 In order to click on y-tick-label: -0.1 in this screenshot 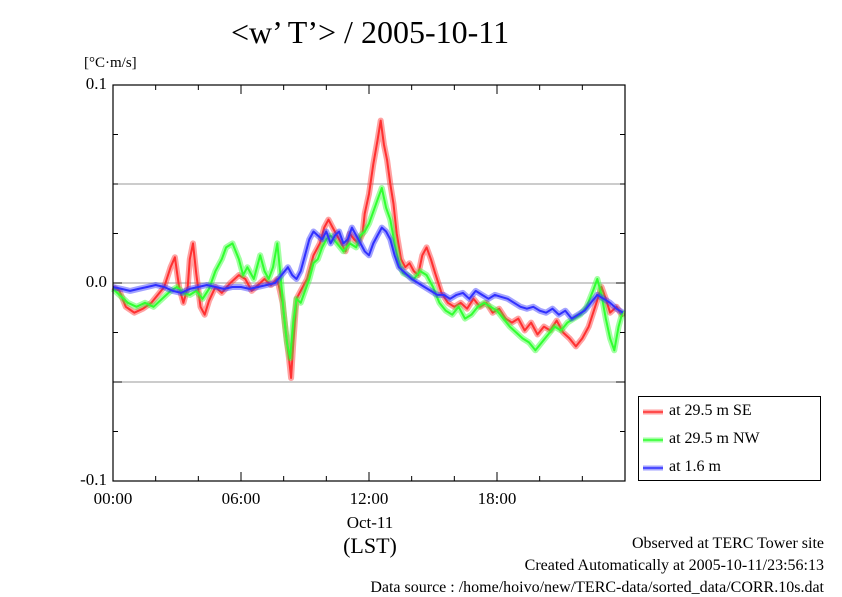, I will do `click(93, 479)`.